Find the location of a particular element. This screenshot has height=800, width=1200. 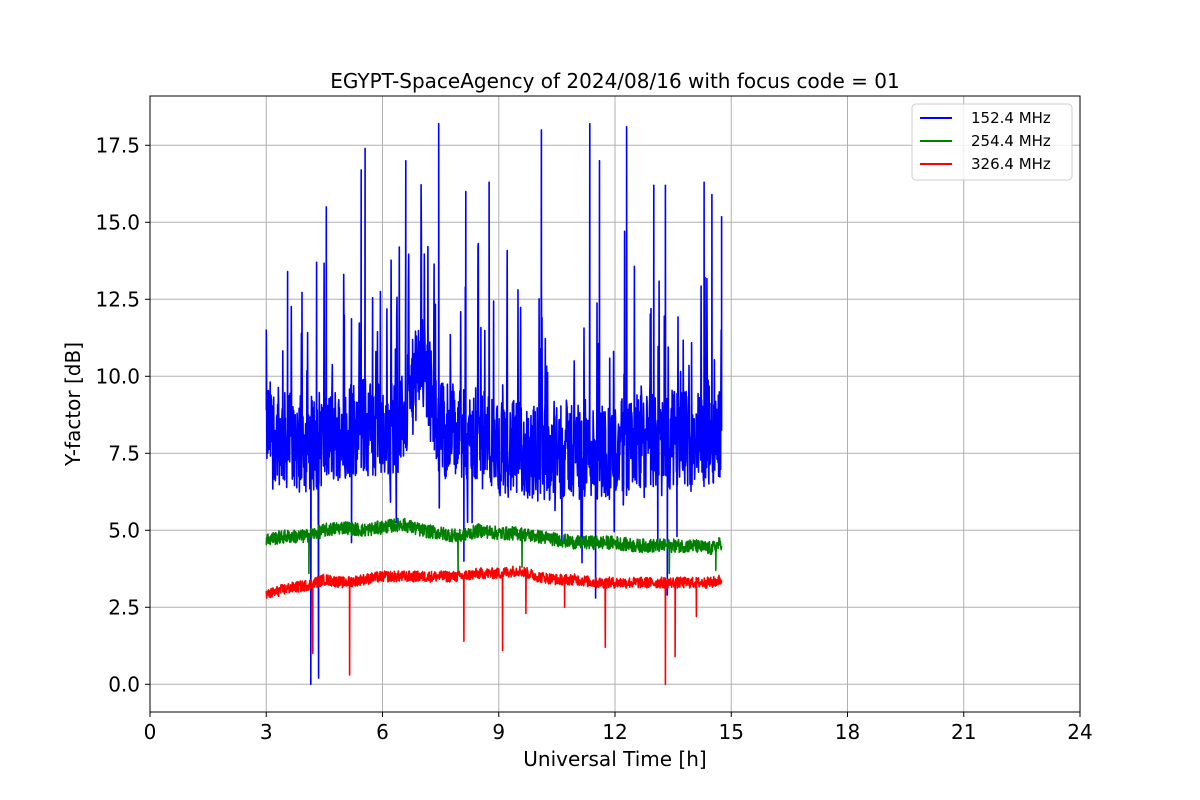

legend-label: 152.4 MHz is located at coordinates (1011, 118).